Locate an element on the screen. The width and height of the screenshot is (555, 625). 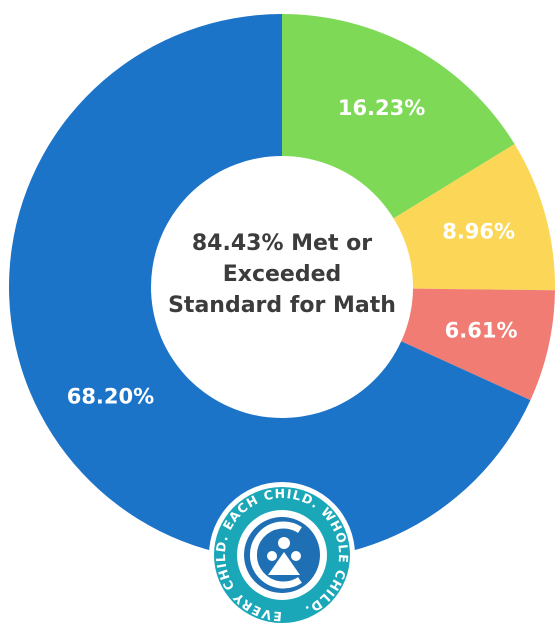
data-label: 6.61% is located at coordinates (481, 330).